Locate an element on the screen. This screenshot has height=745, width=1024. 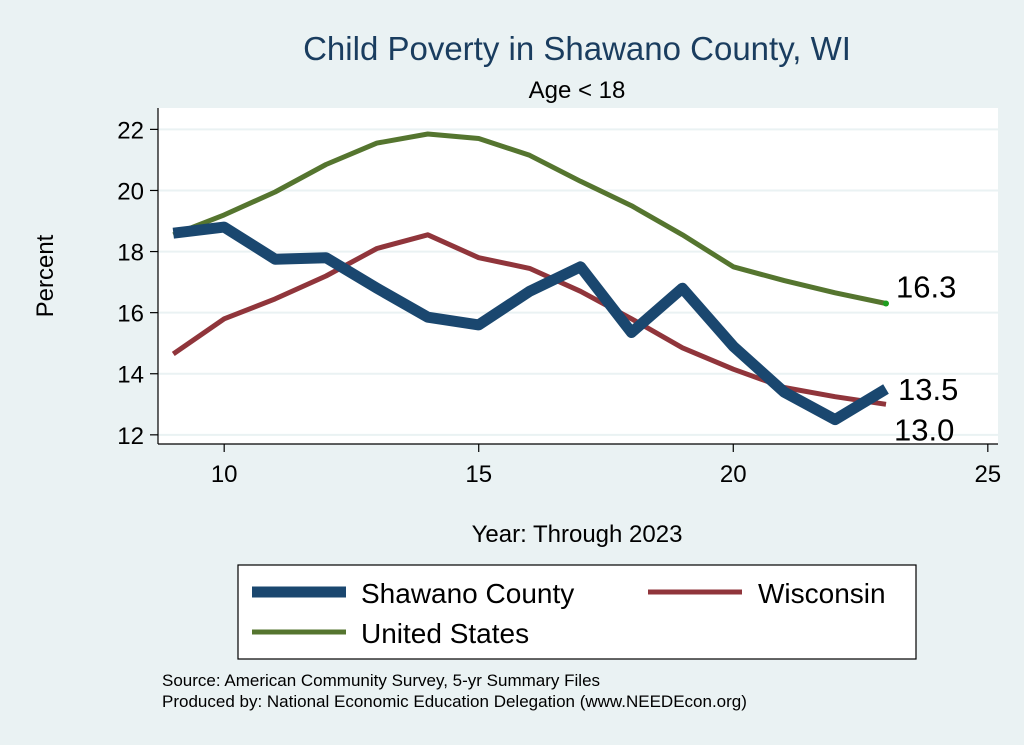
x-tick-label: 20 is located at coordinates (733, 474).